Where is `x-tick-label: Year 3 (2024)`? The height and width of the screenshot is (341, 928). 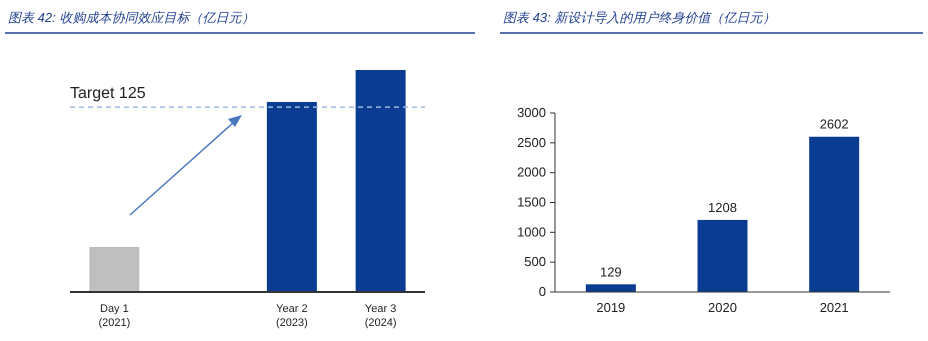
x-tick-label: Year 3 (2024) is located at coordinates (380, 316).